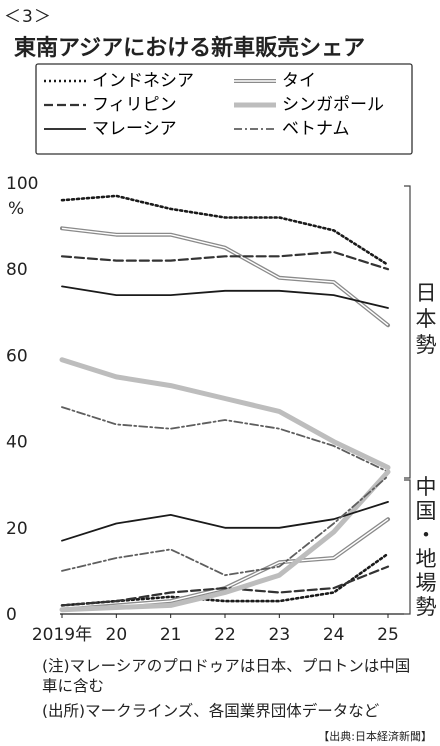  I want to click on japan-bracket-label: 日本勢, so click(426, 319).